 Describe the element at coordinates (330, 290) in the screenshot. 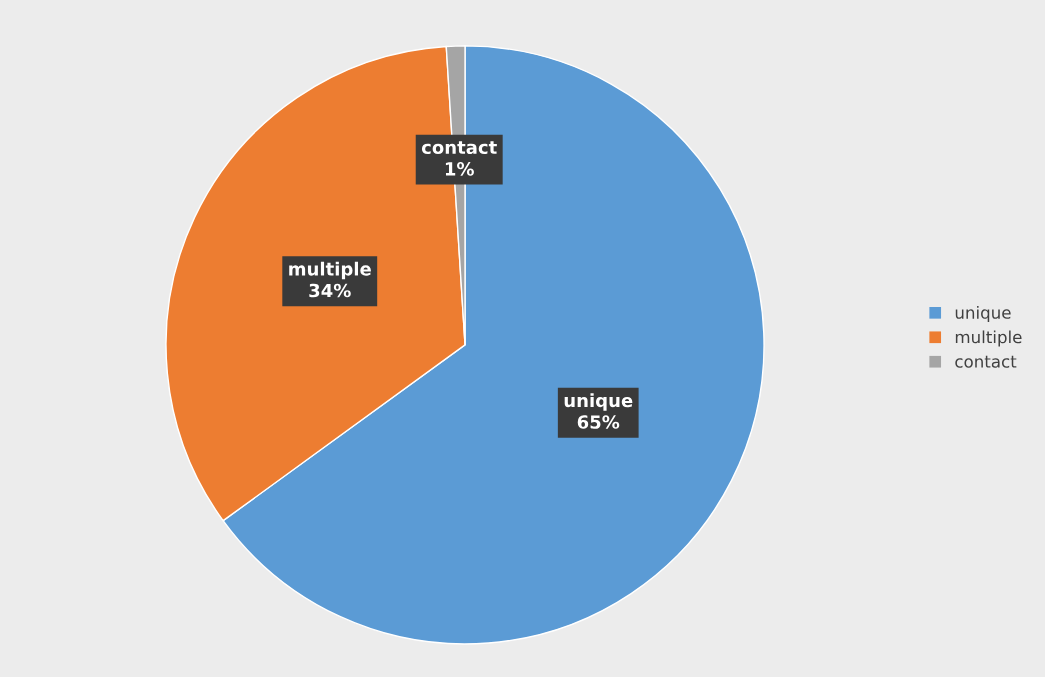

I see `data-label: 34%` at that location.